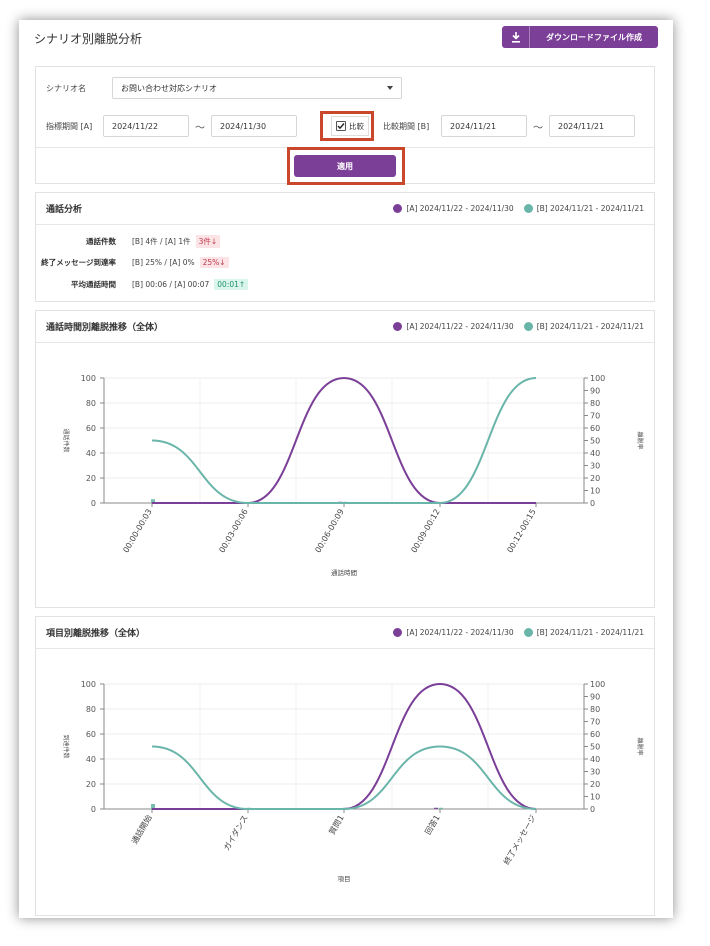  I want to click on download-button: ダウンロードファイル作成, so click(580, 37).